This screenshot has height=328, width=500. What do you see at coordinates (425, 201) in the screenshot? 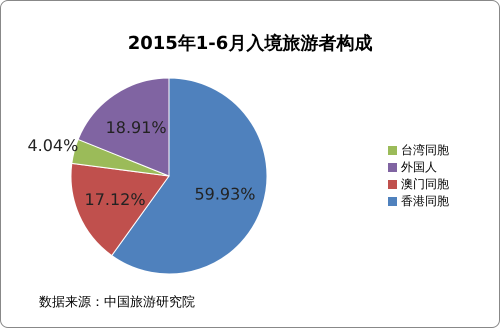
I see `legend-label: 香港同胞` at bounding box center [425, 201].